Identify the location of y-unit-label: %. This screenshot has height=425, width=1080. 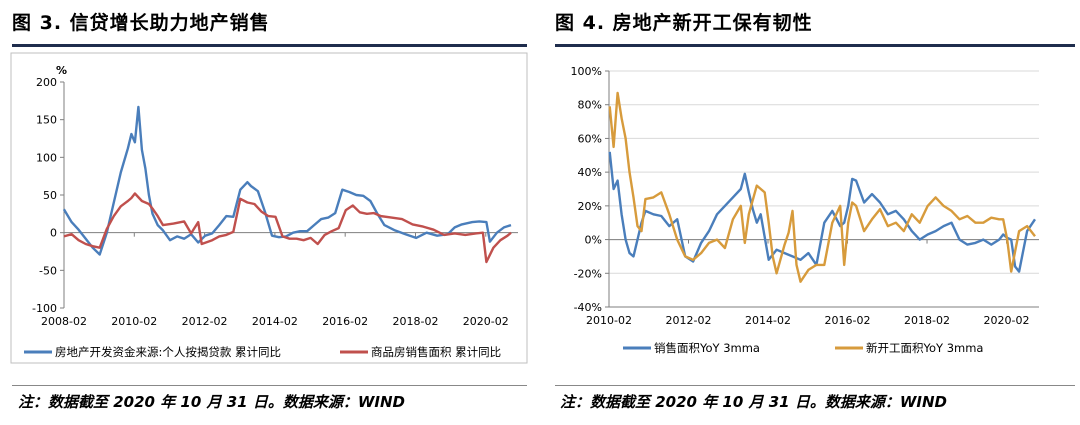
(61, 70).